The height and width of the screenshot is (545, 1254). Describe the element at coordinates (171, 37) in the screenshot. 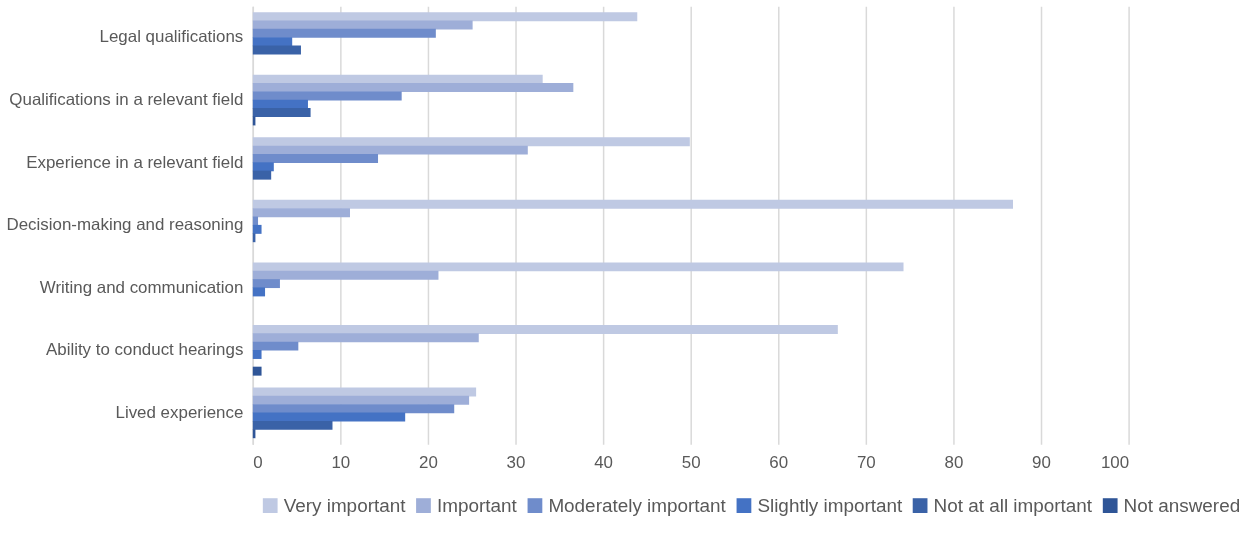

I see `y-tick-label: Legal qualifications` at that location.